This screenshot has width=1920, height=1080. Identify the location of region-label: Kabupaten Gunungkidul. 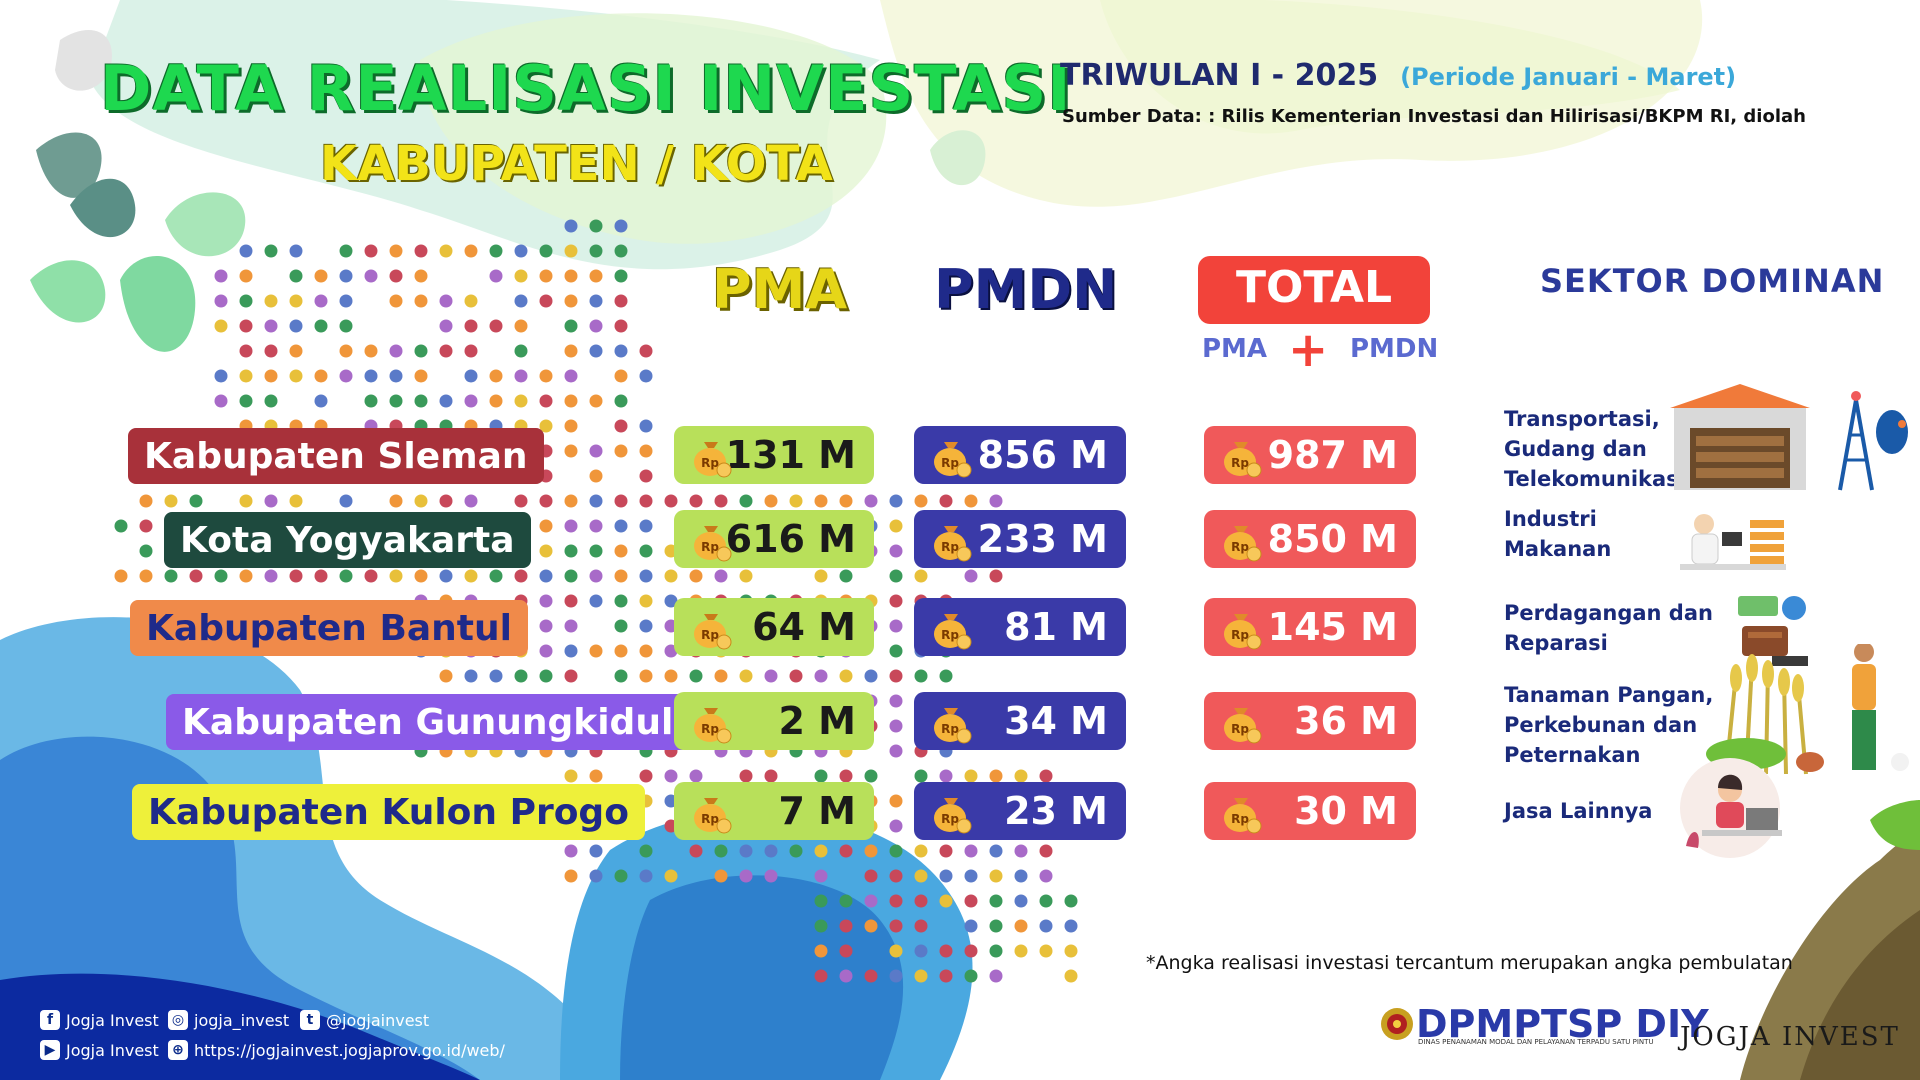
(428, 722).